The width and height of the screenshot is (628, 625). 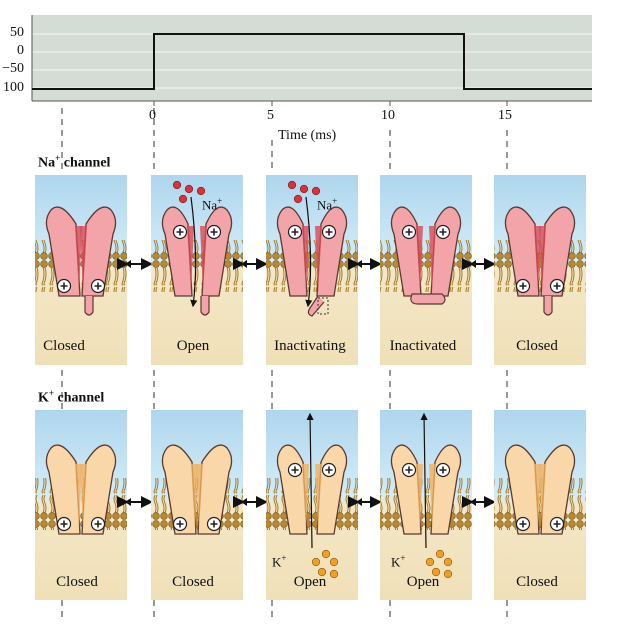 I want to click on x-tick-10: 10, so click(x=388, y=115).